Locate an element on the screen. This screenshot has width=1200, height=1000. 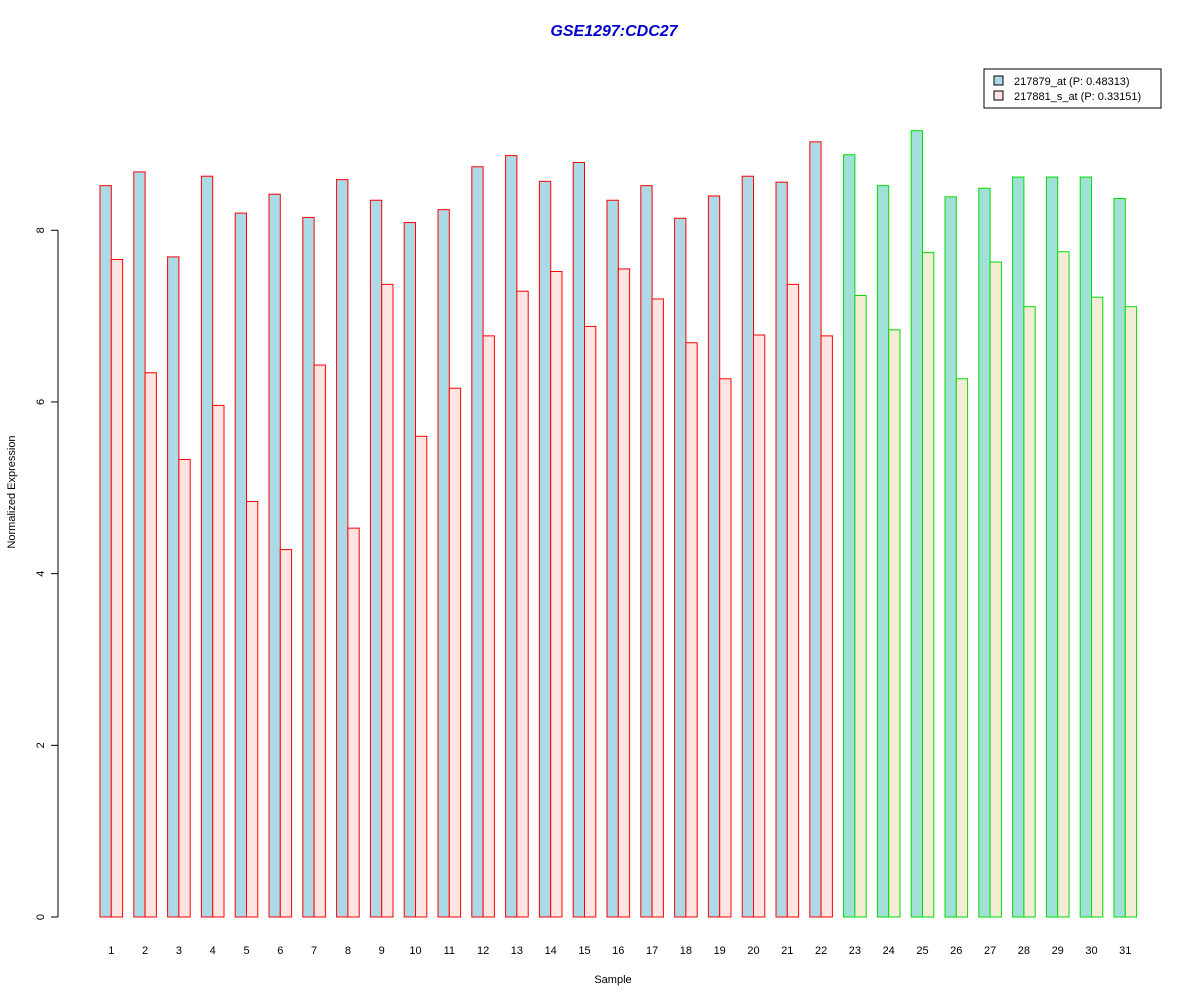
y-tick-label: 2 is located at coordinates (41, 745).